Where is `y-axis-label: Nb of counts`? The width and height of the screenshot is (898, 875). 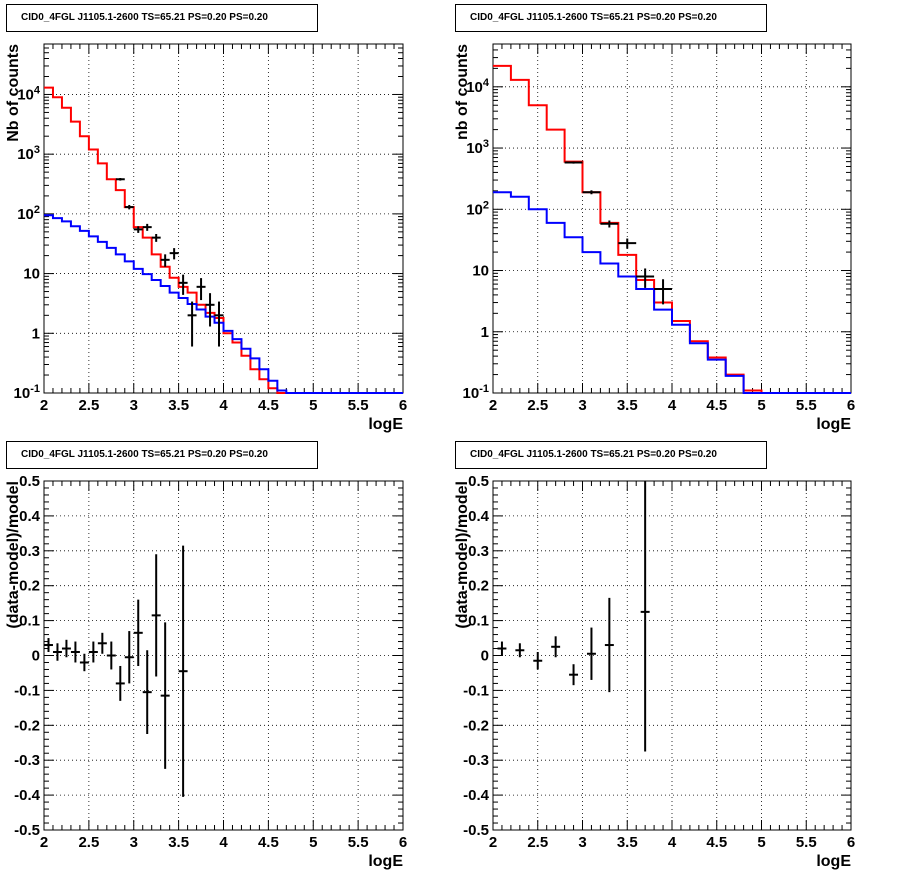 y-axis-label: Nb of counts is located at coordinates (13, 93).